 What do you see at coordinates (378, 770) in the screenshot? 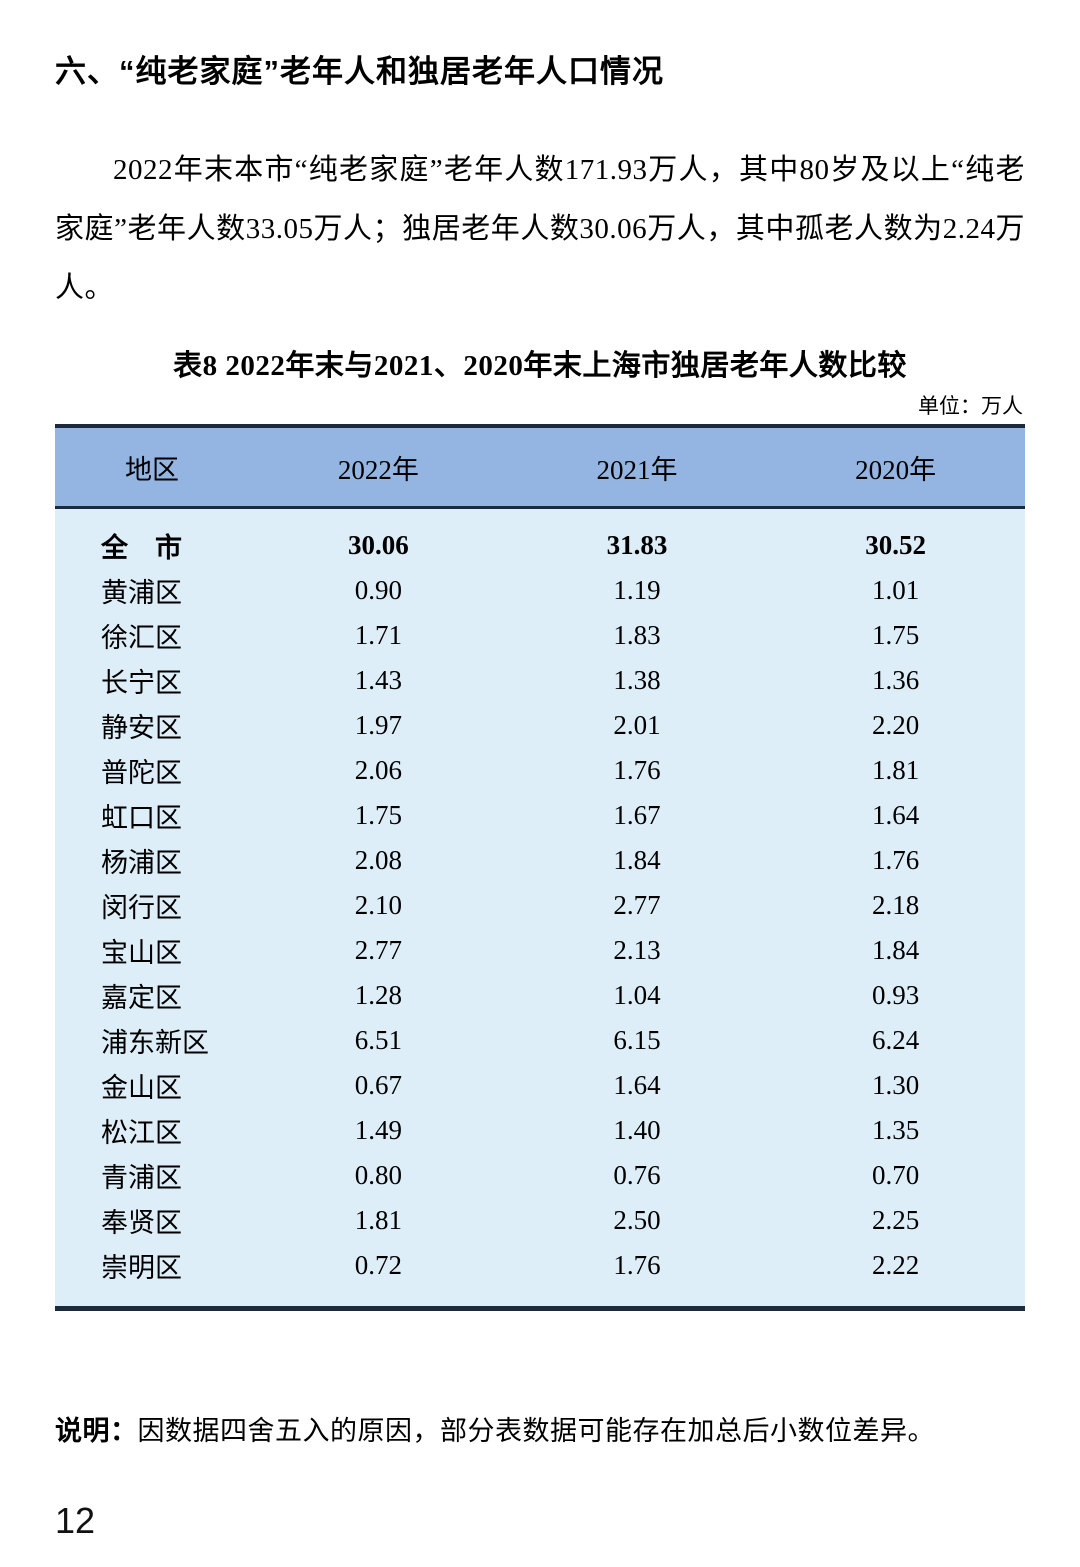
I see `value-cell: 2.06` at bounding box center [378, 770].